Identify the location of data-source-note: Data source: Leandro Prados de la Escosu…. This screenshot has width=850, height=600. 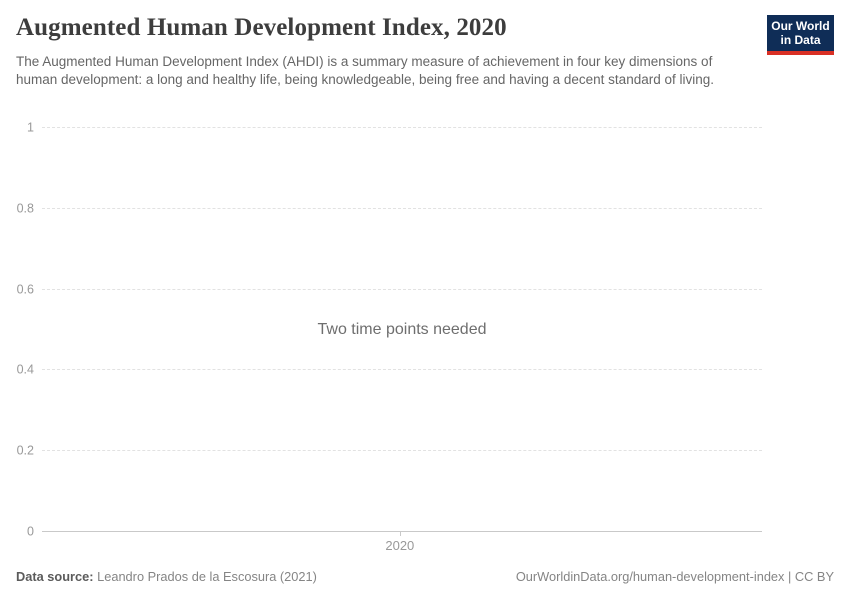
(166, 576).